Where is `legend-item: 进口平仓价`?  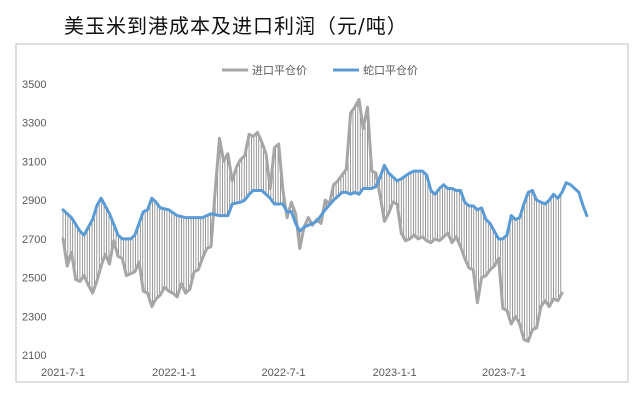
legend-item: 进口平仓价 is located at coordinates (264, 70).